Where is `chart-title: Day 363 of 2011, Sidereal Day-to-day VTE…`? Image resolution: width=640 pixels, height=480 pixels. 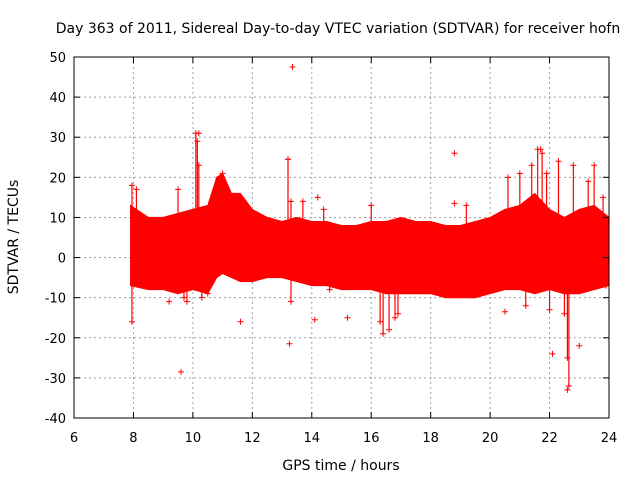
chart-title: Day 363 of 2011, Sidereal Day-to-day VTE… is located at coordinates (338, 29).